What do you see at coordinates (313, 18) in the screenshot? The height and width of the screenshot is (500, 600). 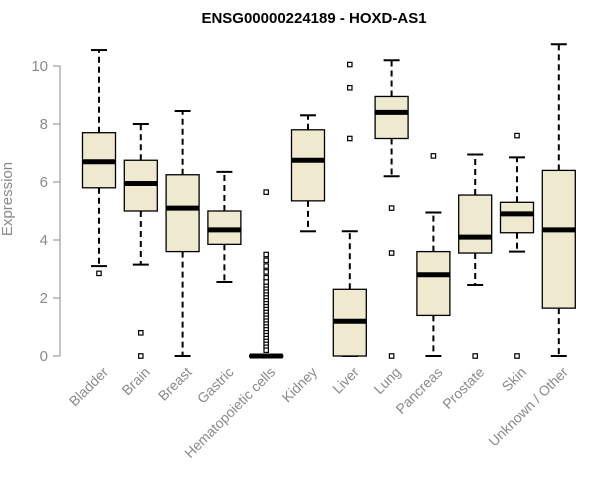 I see `chart-title: ENSG00000224189 - HOXD-AS1` at bounding box center [313, 18].